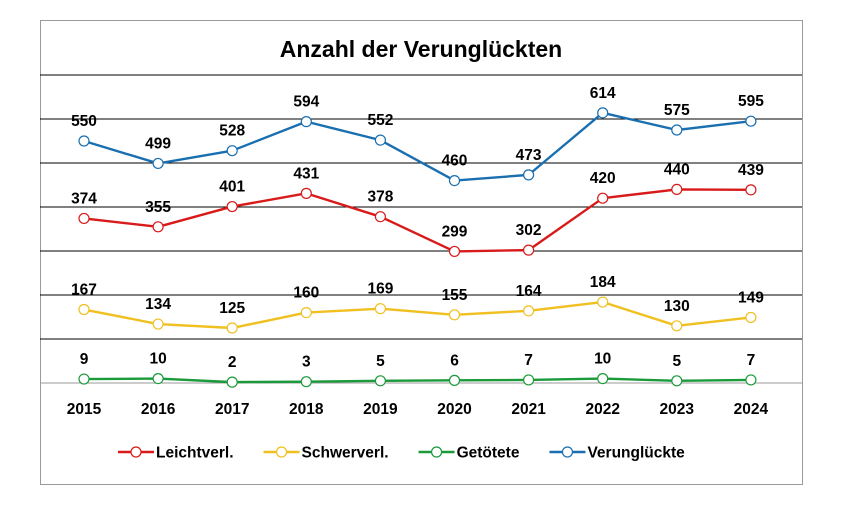 Image resolution: width=841 pixels, height=517 pixels. What do you see at coordinates (603, 282) in the screenshot?
I see `data-label-schwerverl-: 184` at bounding box center [603, 282].